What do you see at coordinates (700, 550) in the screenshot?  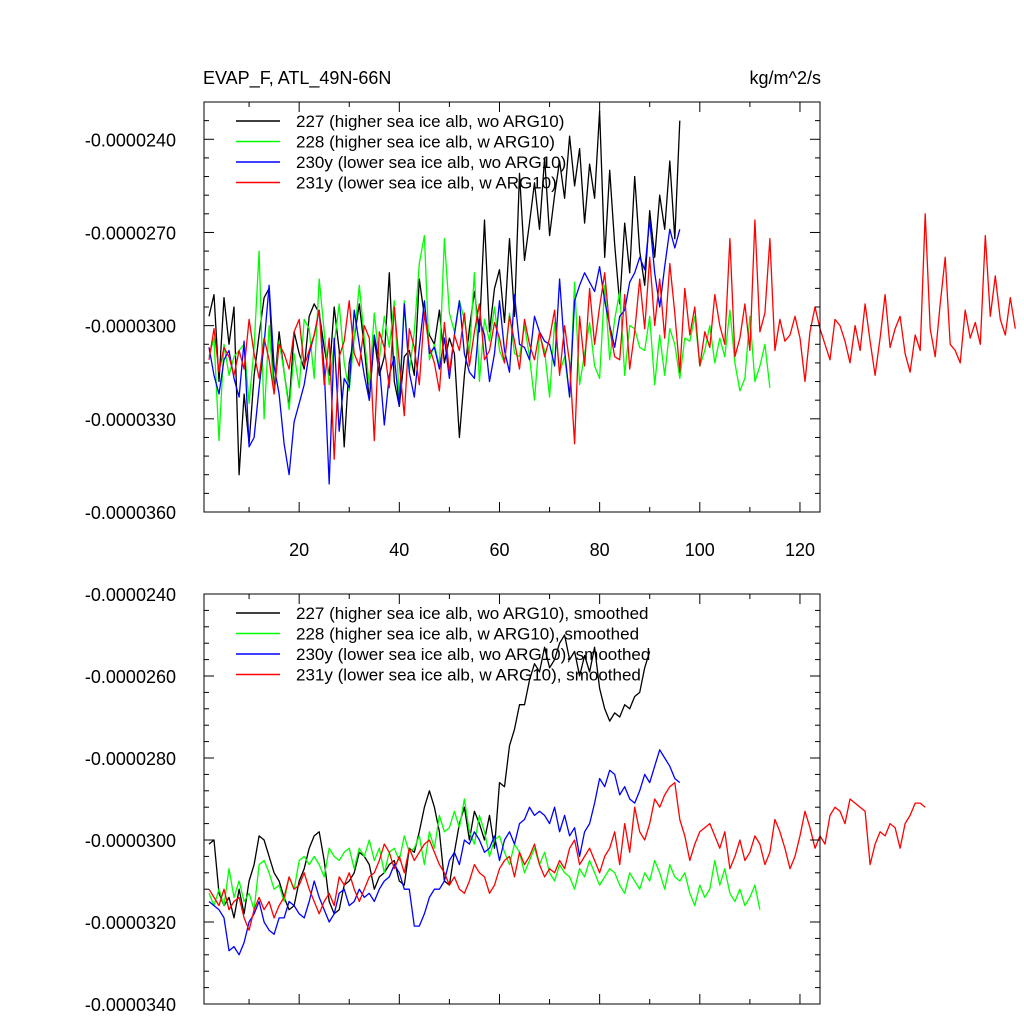 I see `x-tick-label: 100` at bounding box center [700, 550].